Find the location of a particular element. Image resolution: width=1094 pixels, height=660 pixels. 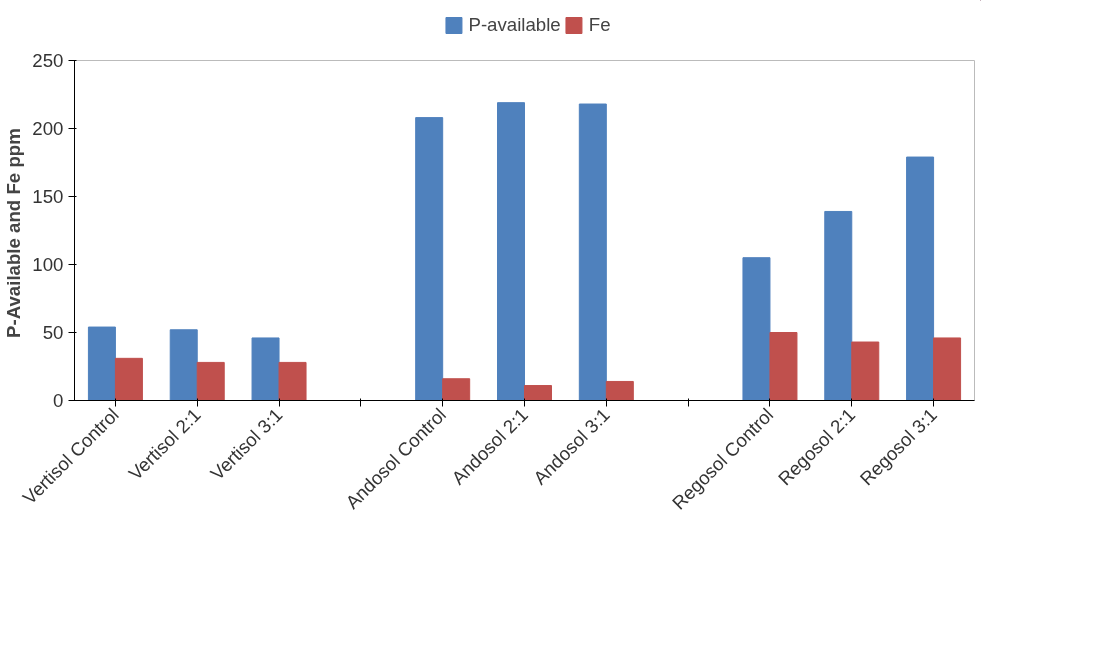

y-axis-title: P-Available and Fe ppm is located at coordinates (14, 233).